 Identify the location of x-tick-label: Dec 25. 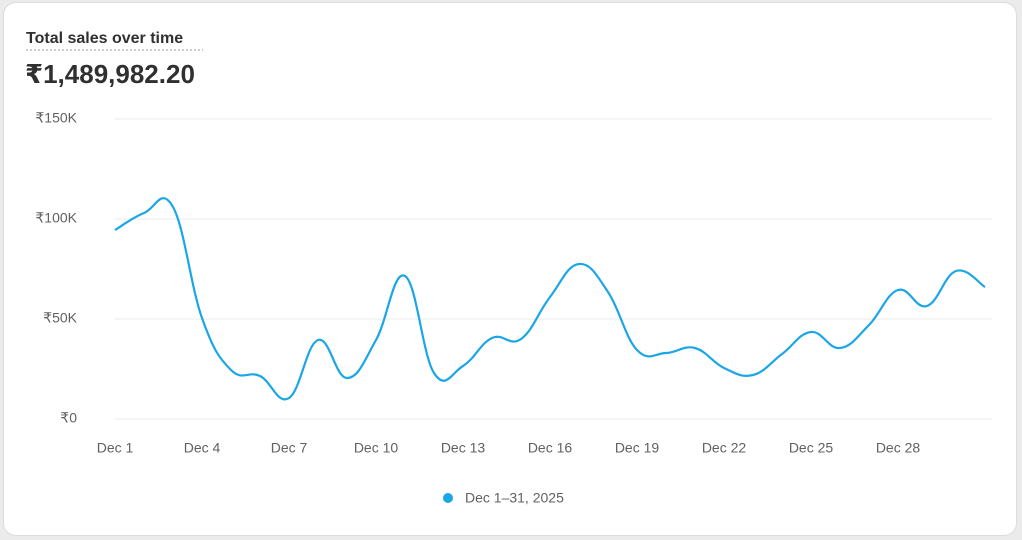
(811, 448).